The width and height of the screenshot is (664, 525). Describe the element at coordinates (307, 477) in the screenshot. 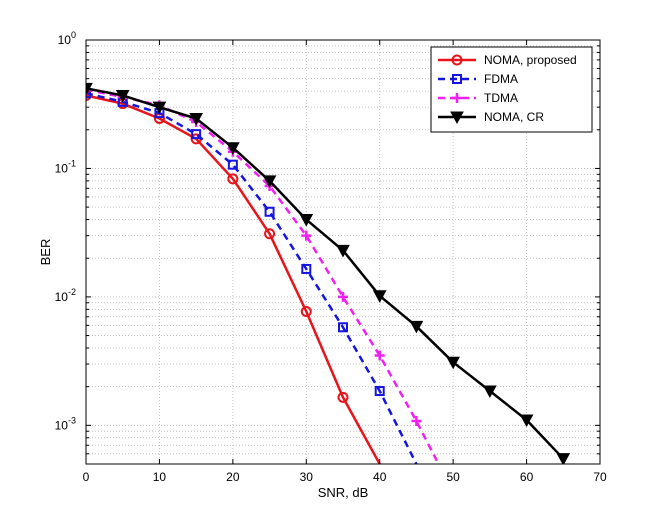

I see `x-tick-label: 30` at that location.